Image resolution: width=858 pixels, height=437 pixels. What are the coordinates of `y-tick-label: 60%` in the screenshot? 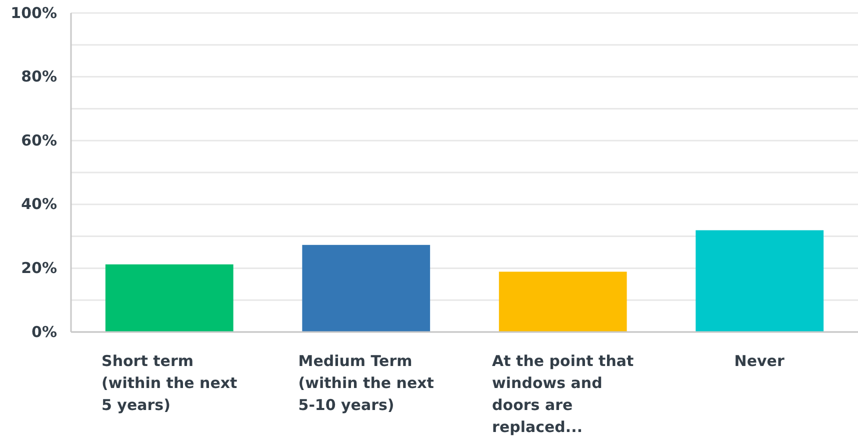 It's located at (39, 140).